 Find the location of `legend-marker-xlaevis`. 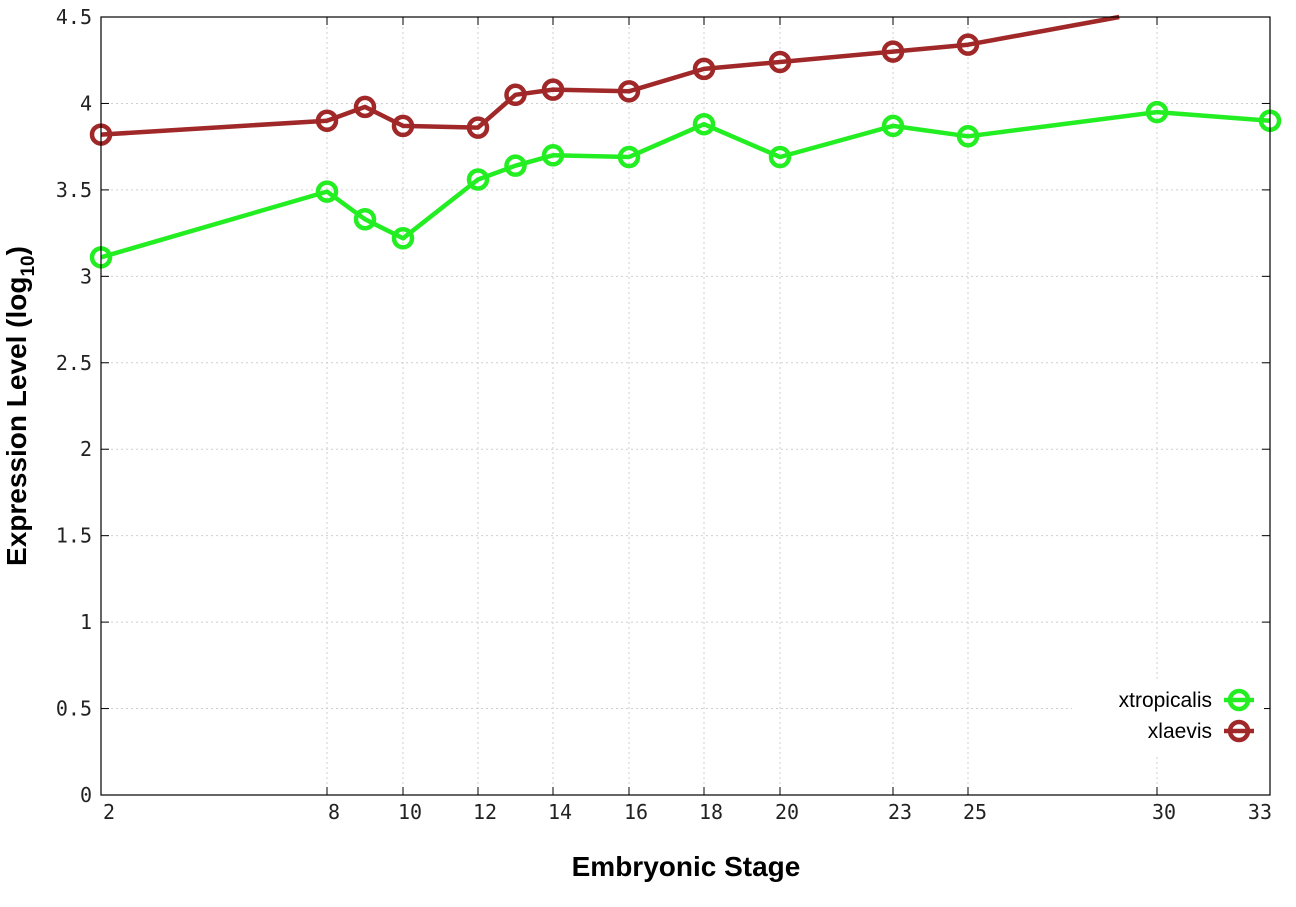

legend-marker-xlaevis is located at coordinates (1239, 731).